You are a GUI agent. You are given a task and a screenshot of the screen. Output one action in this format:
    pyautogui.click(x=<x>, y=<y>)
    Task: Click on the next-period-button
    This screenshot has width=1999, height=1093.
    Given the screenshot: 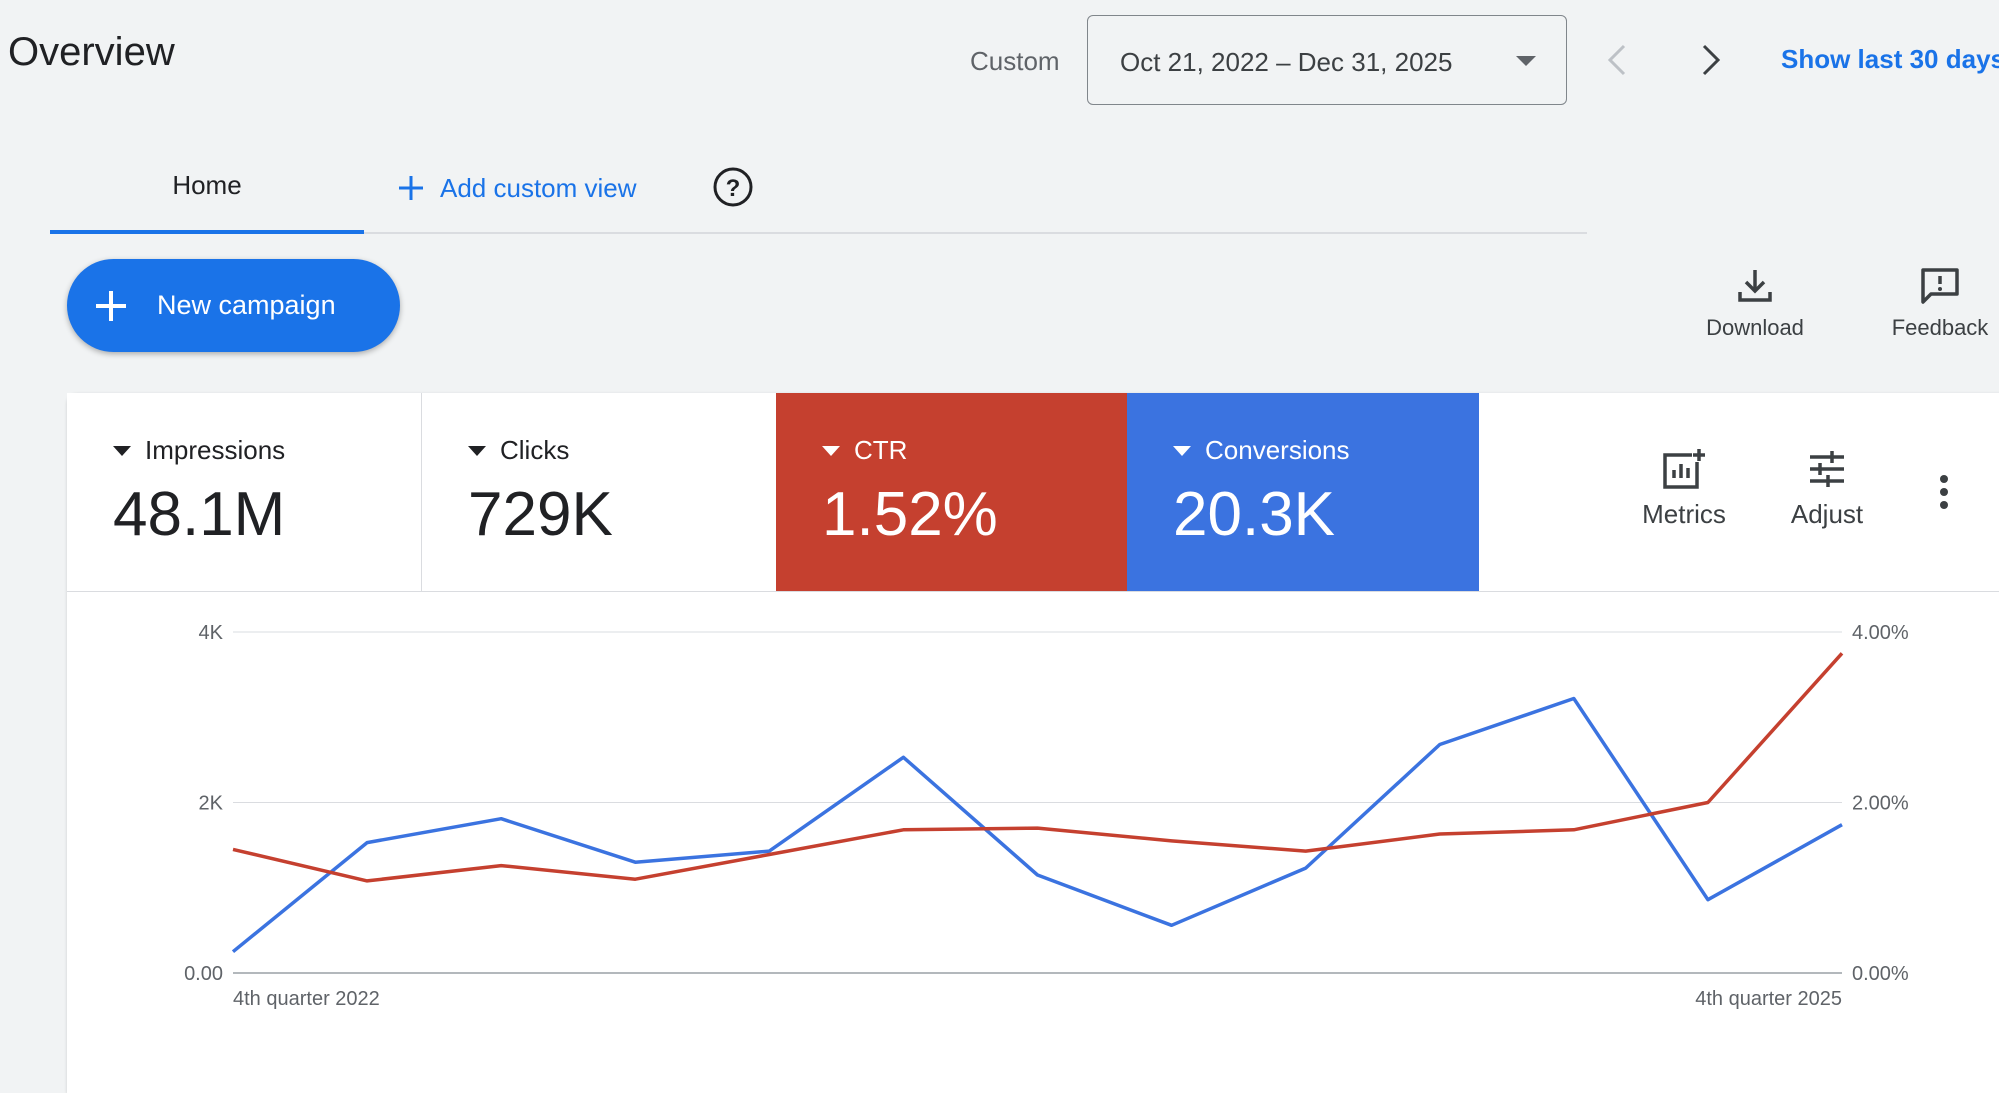 What is the action you would take?
    pyautogui.click(x=1711, y=62)
    